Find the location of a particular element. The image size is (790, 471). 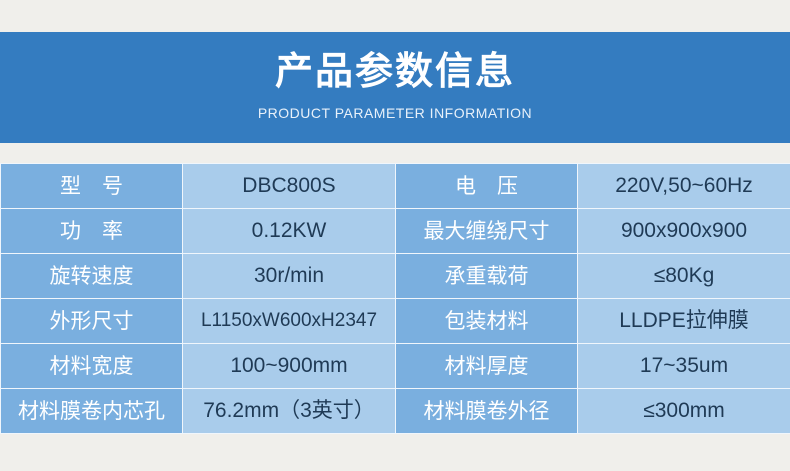

param-value: 30r/min is located at coordinates (289, 276).